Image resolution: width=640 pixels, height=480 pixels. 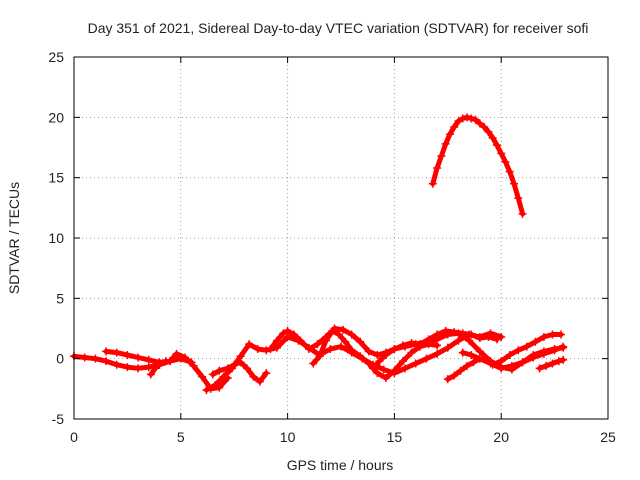 What do you see at coordinates (14, 238) in the screenshot?
I see `y-axis-label: SDTVAR / TECUs` at bounding box center [14, 238].